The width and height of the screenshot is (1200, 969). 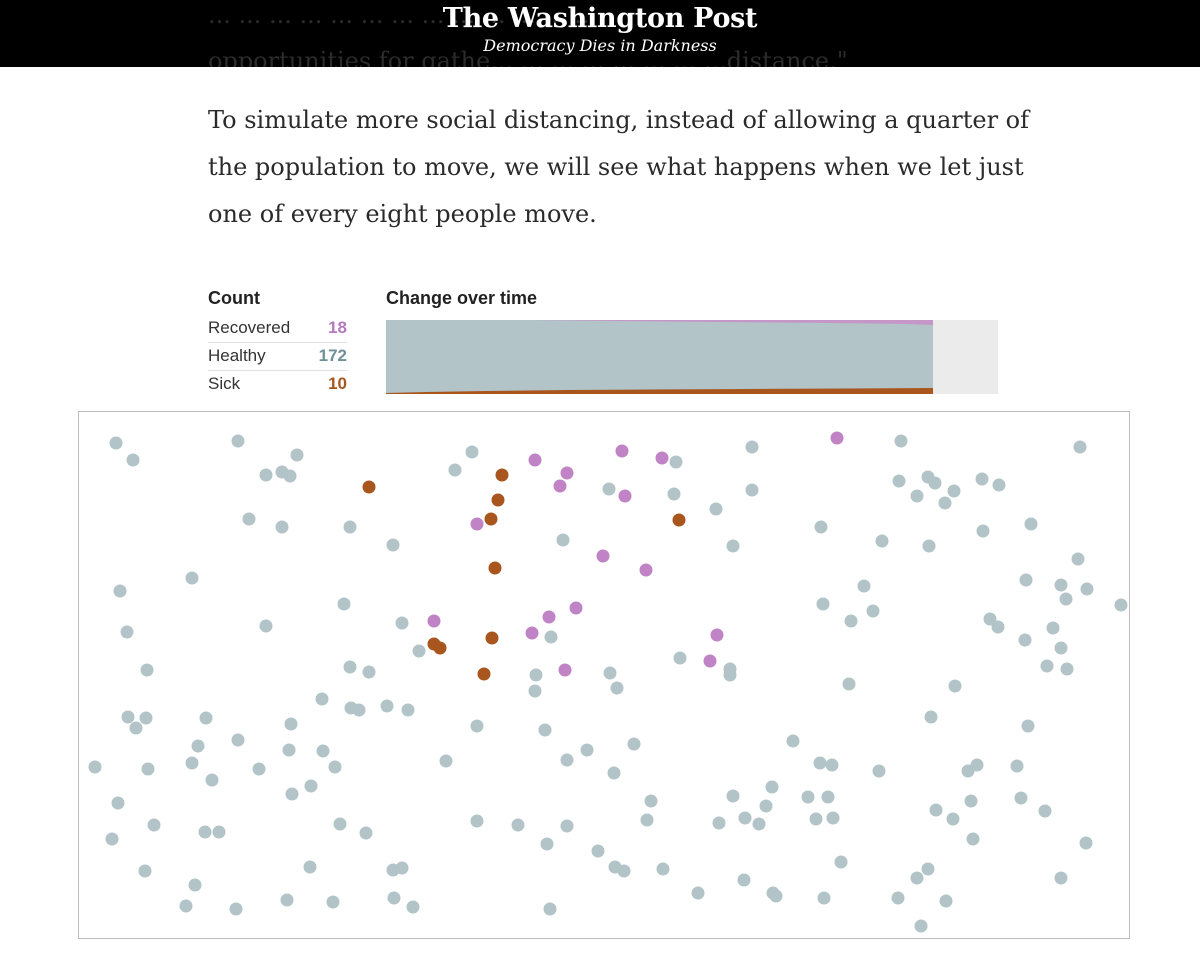 I want to click on count-value-sick: 10, so click(x=337, y=383).